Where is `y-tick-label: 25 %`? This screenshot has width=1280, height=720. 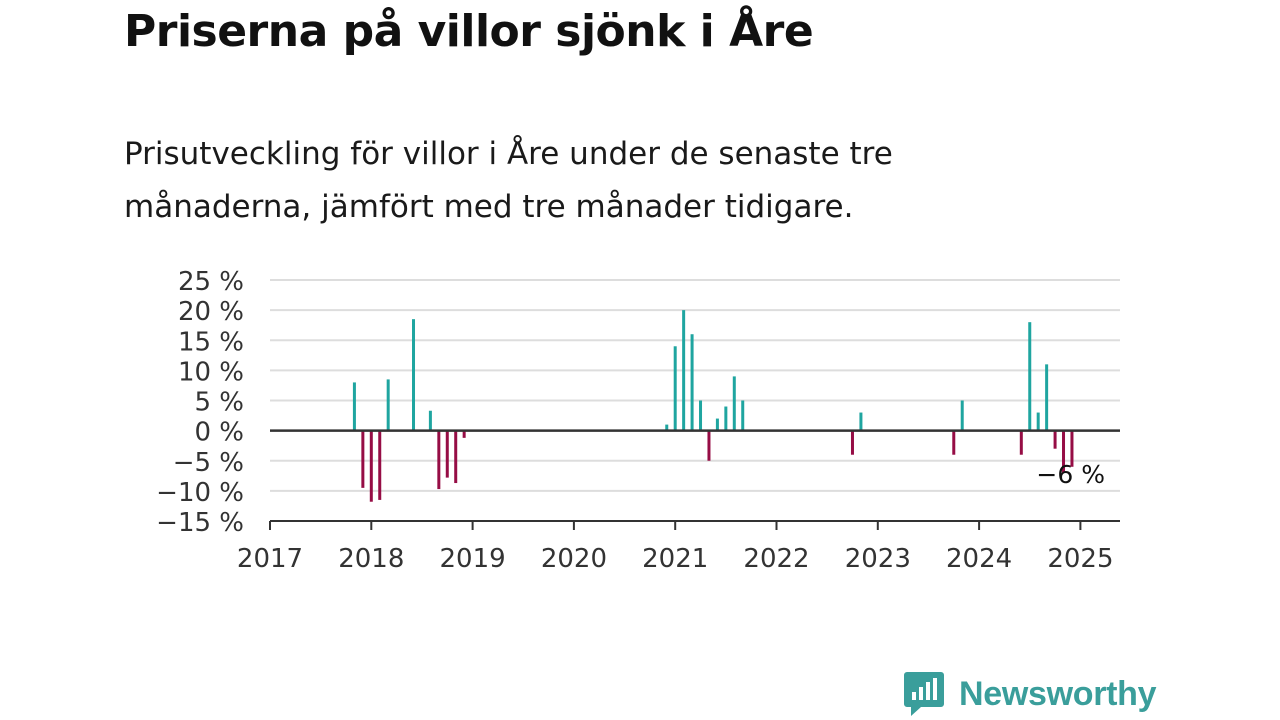
y-tick-label: 25 % is located at coordinates (211, 282).